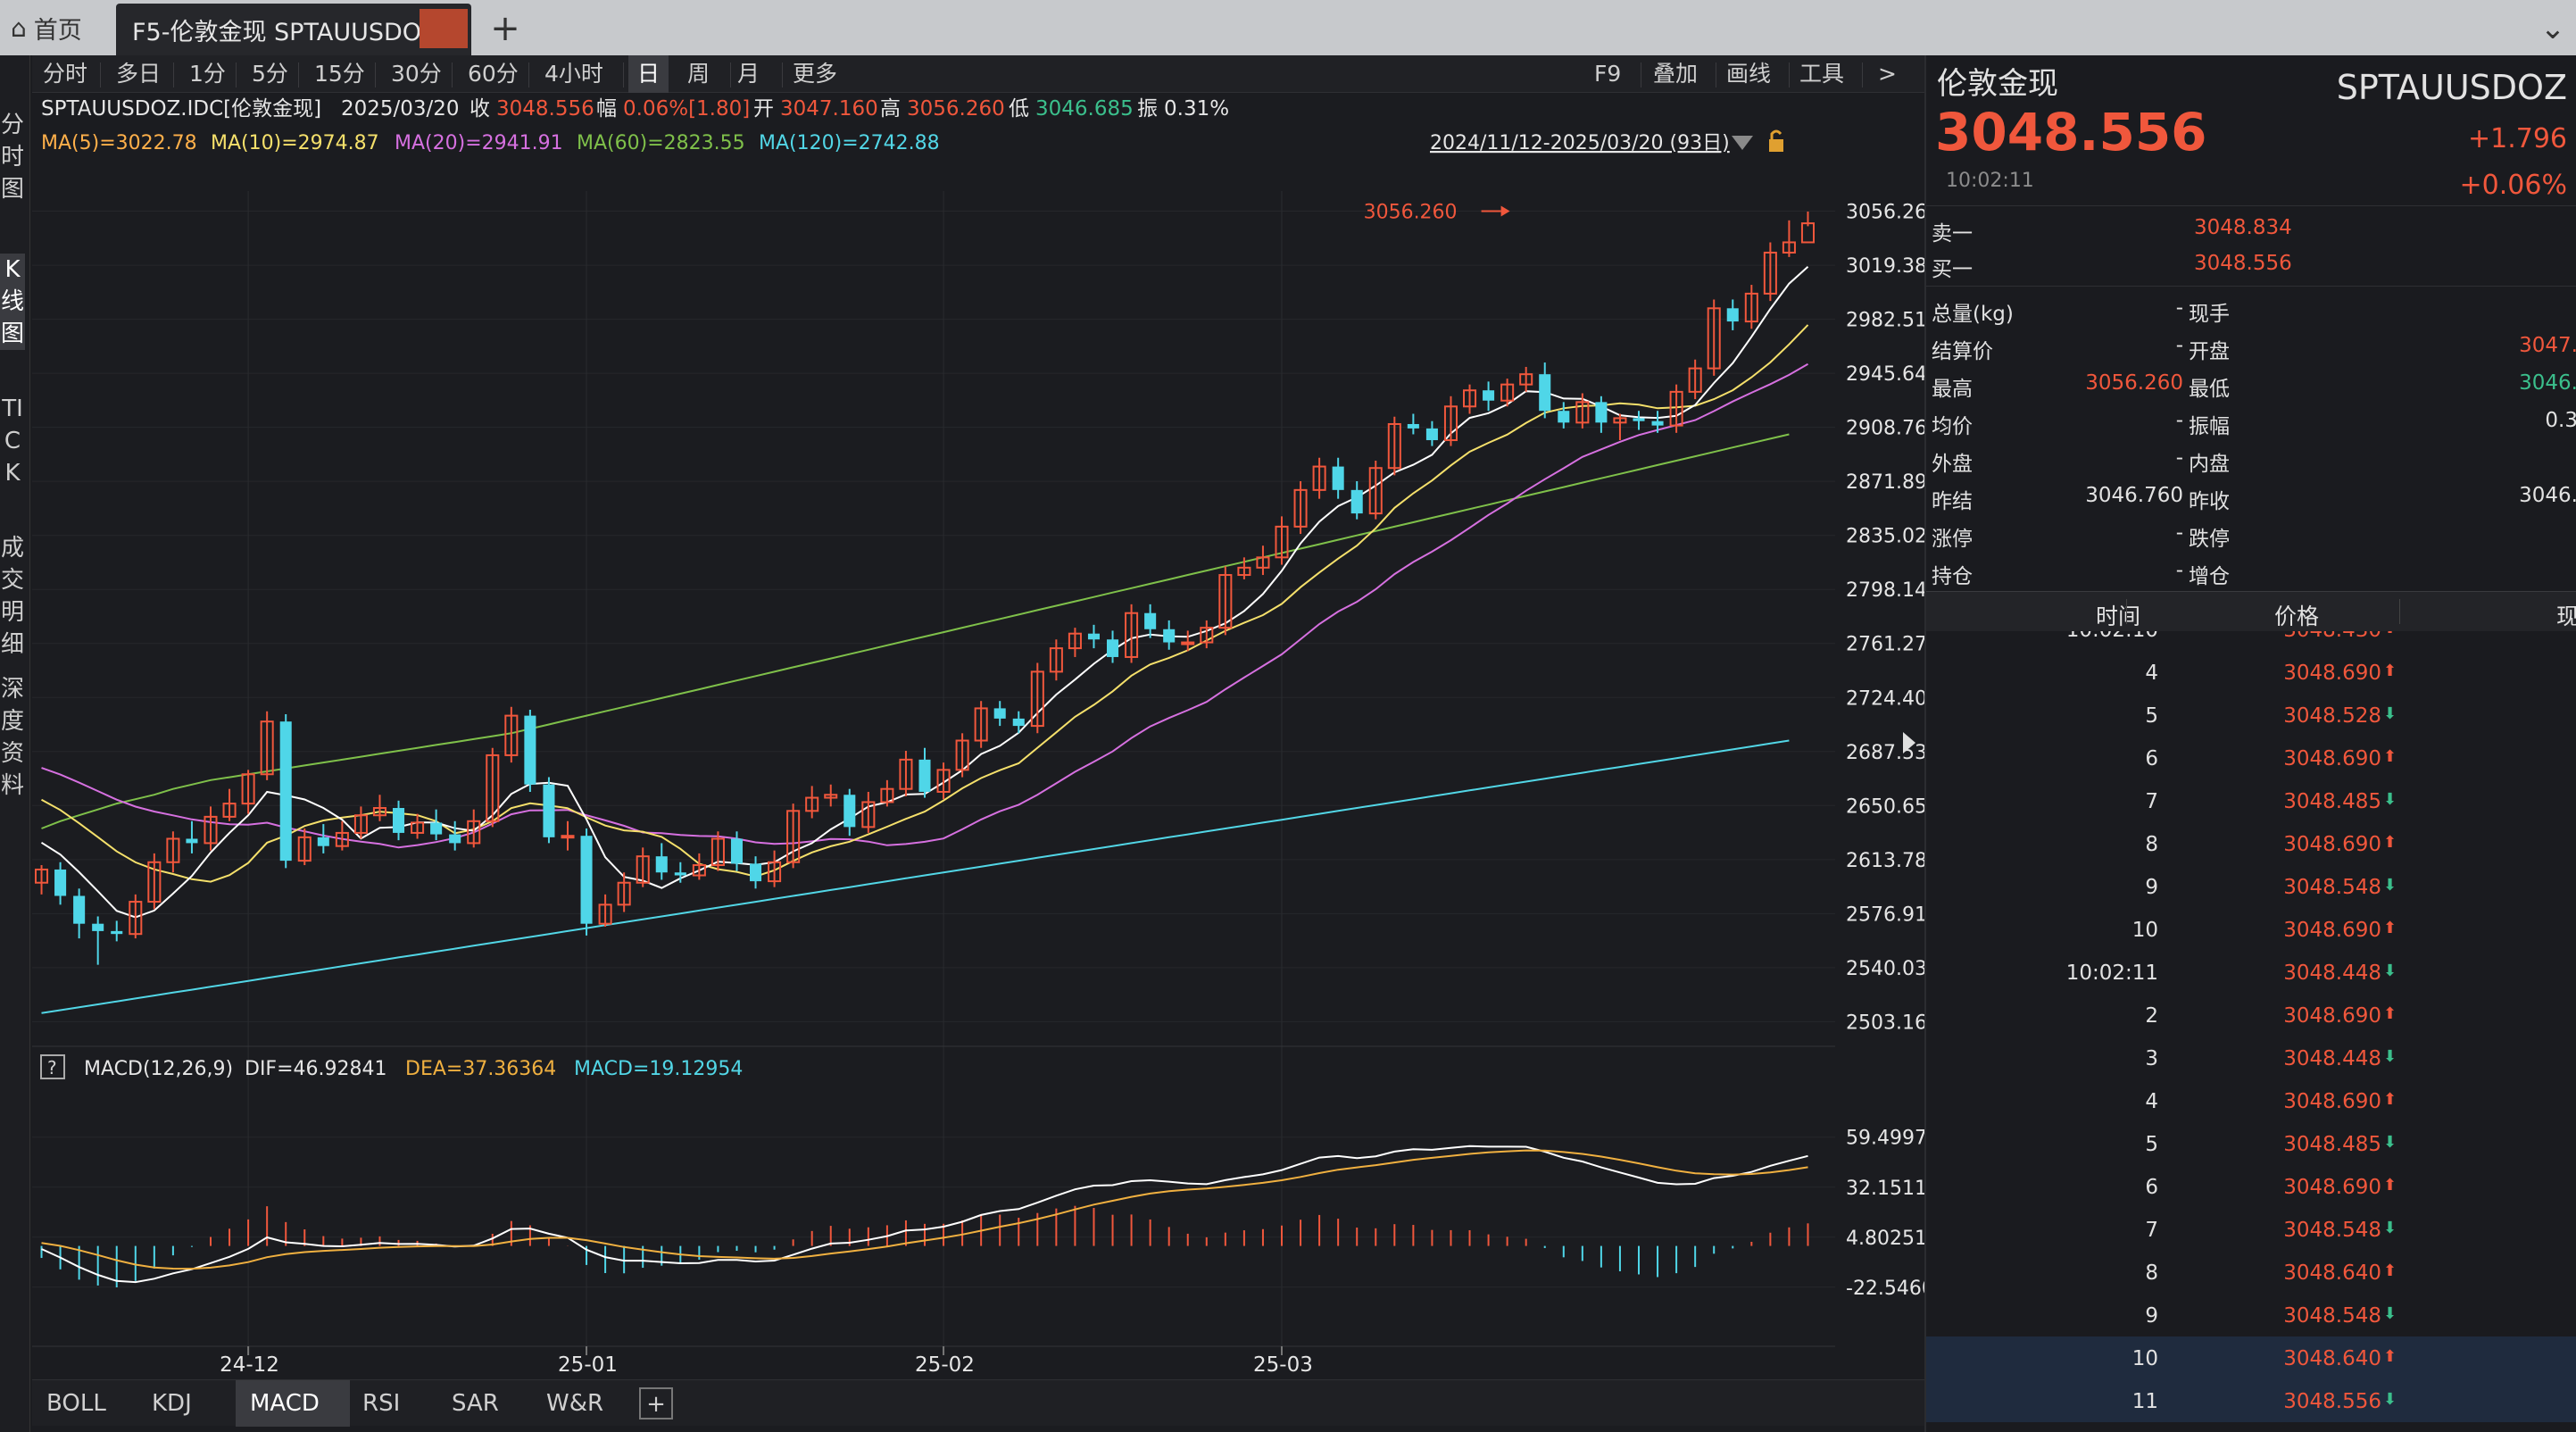 This screenshot has height=1432, width=2576. Describe the element at coordinates (172, 1403) in the screenshot. I see `indicator-tab-kdj: KDJ` at that location.